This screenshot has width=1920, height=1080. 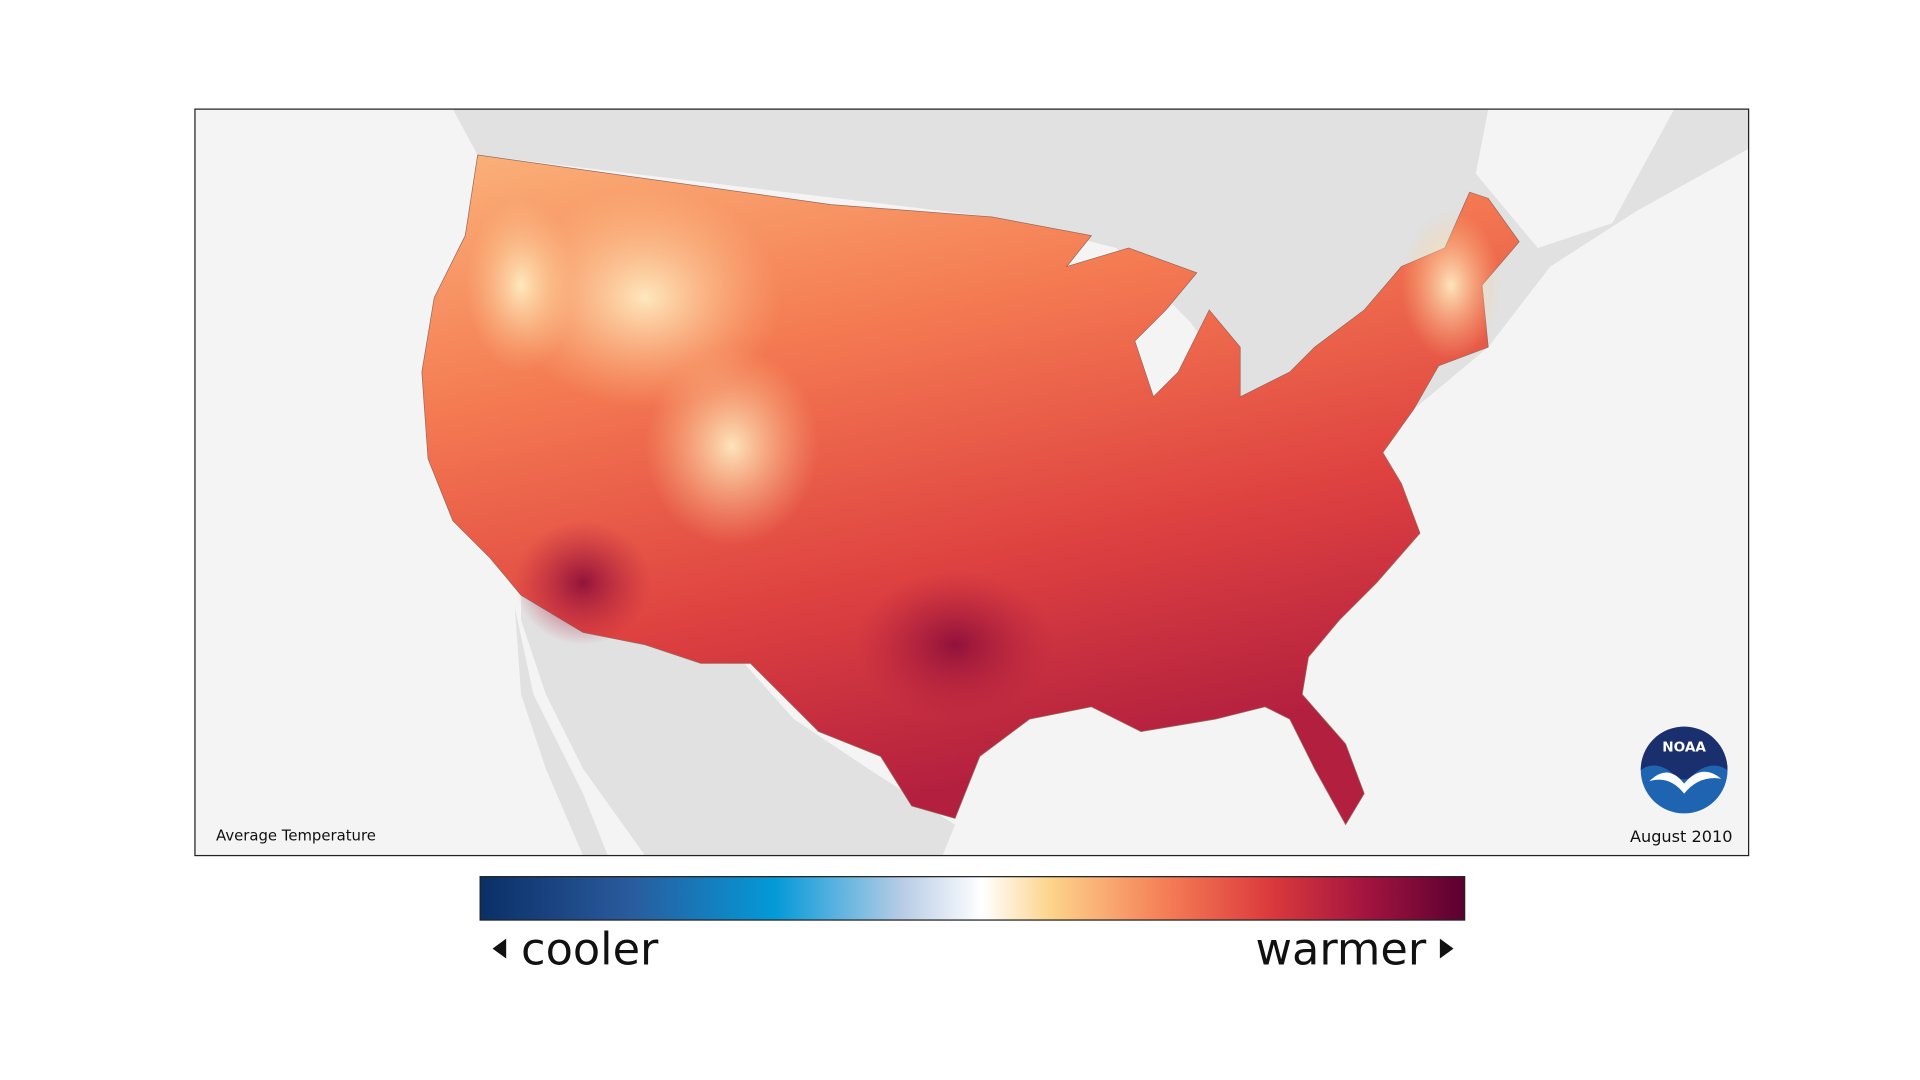 What do you see at coordinates (1446, 948) in the screenshot?
I see `right-arrow` at bounding box center [1446, 948].